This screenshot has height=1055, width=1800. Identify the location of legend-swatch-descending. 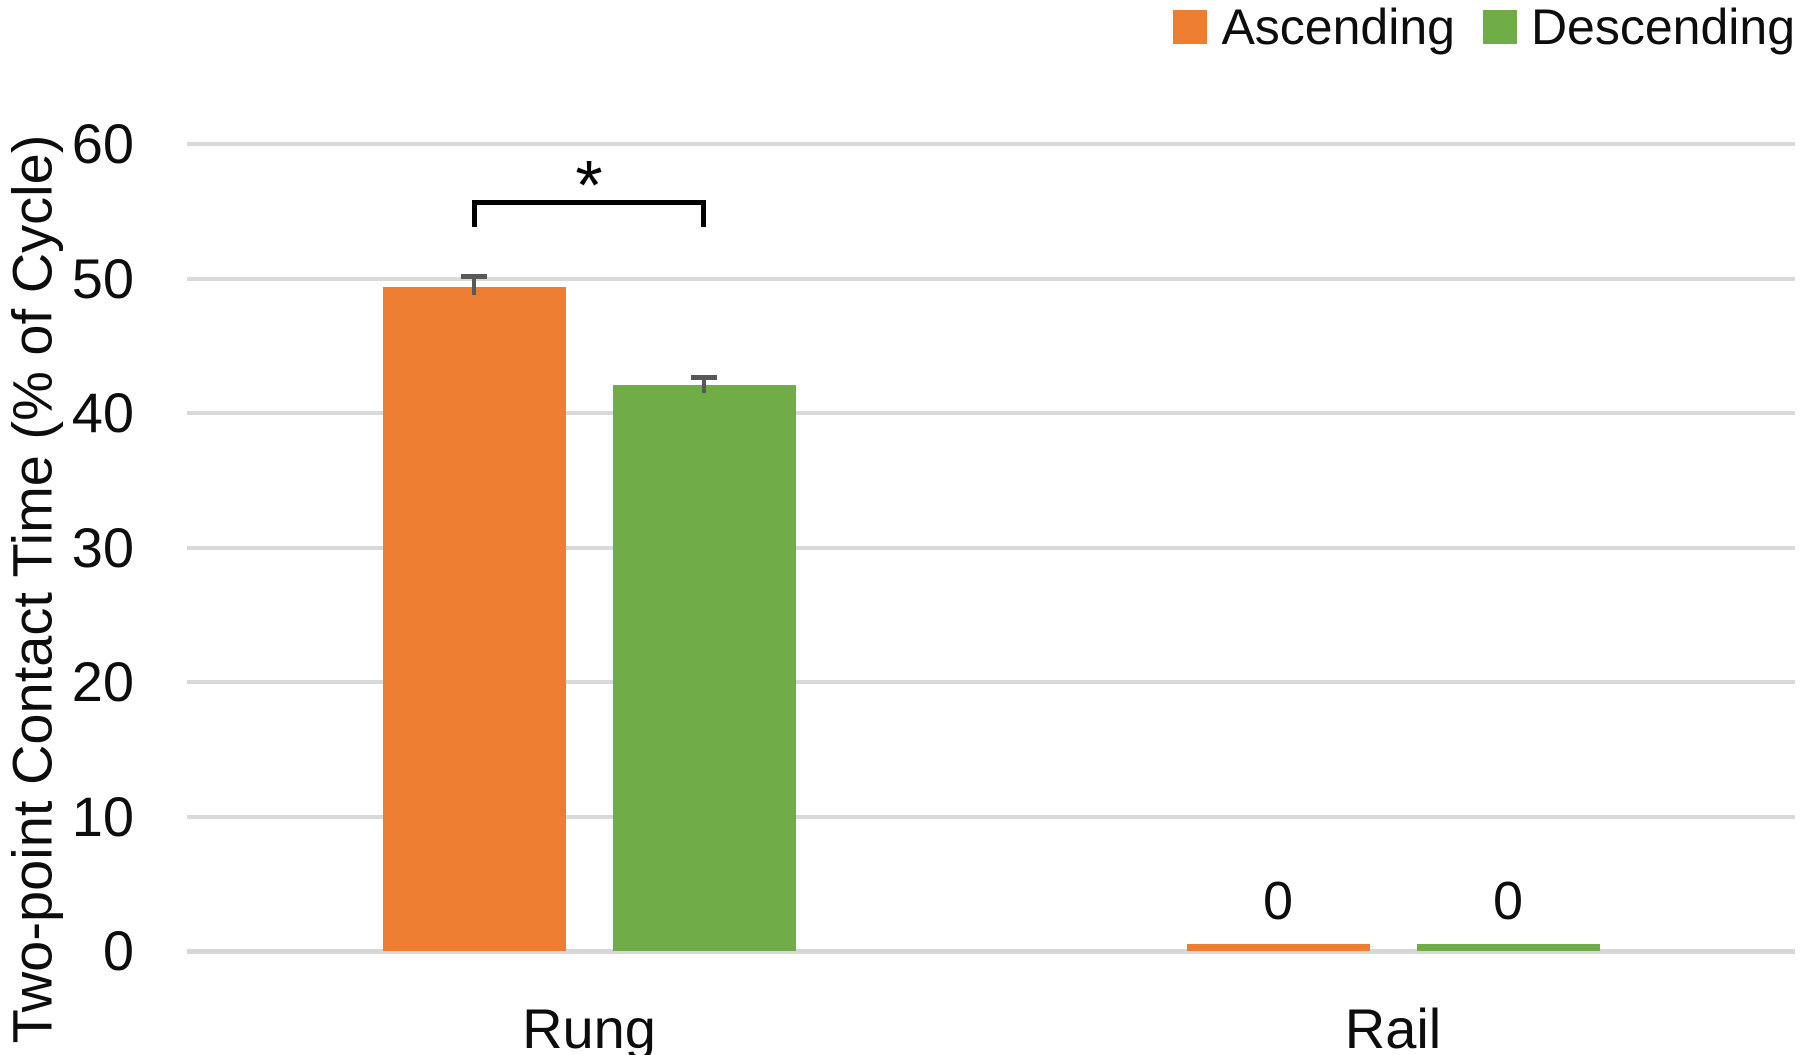
(1499, 27).